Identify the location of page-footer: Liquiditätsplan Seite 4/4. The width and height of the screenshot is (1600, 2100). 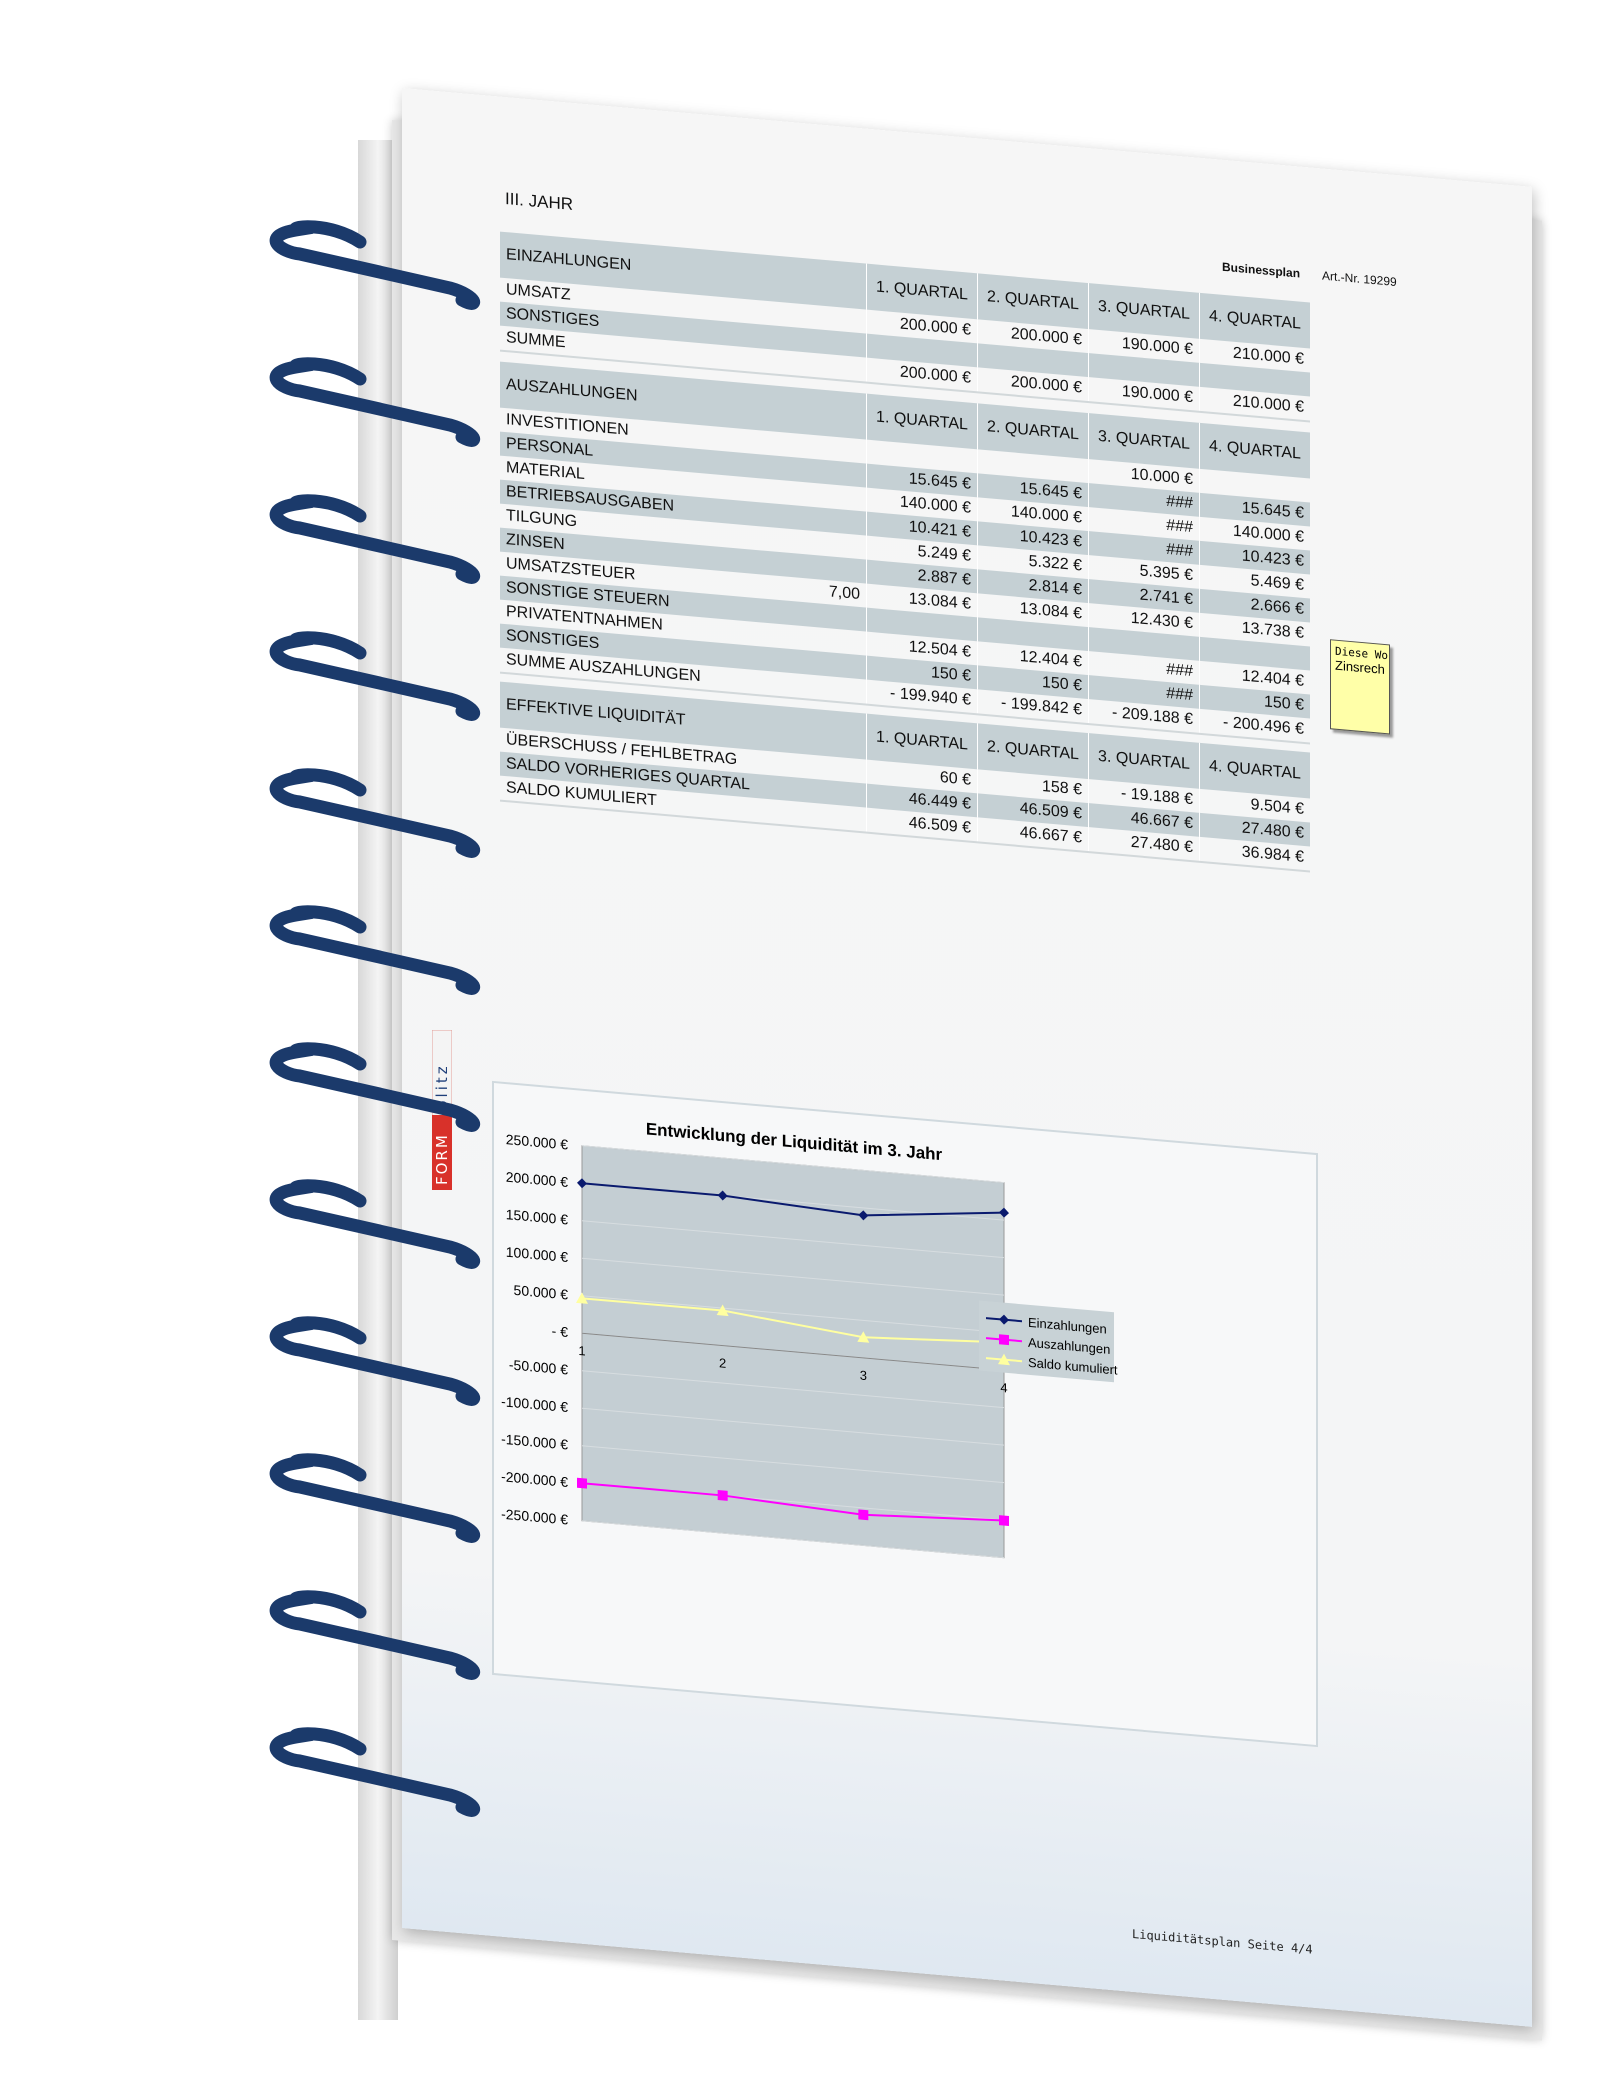
(1222, 1941).